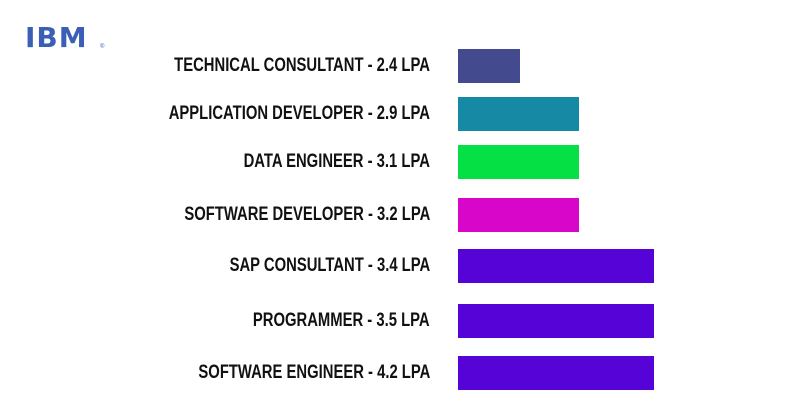 This screenshot has height=415, width=800. I want to click on chart-row: SOFTWARE ENGINEER - 4.2 LPA, so click(400, 373).